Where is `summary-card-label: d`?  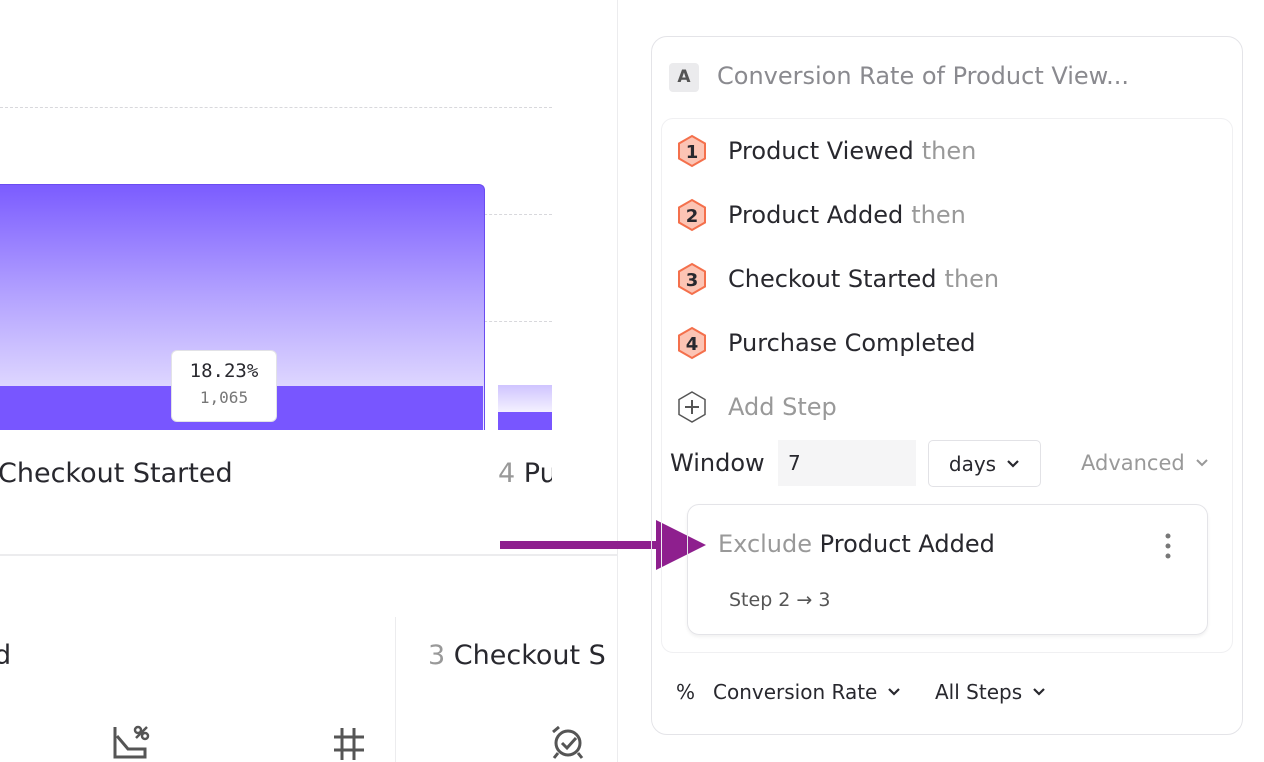
summary-card-label: d is located at coordinates (6, 655).